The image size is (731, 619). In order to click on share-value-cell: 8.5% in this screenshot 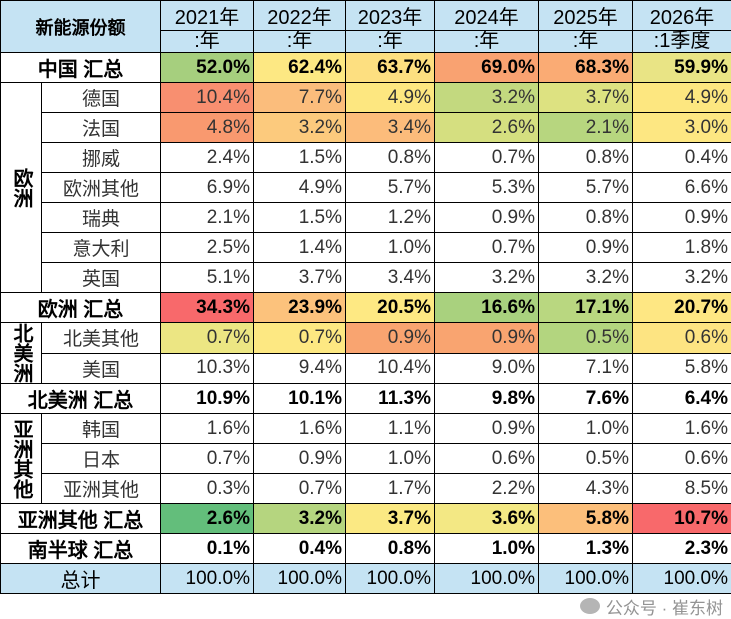, I will do `click(682, 489)`.